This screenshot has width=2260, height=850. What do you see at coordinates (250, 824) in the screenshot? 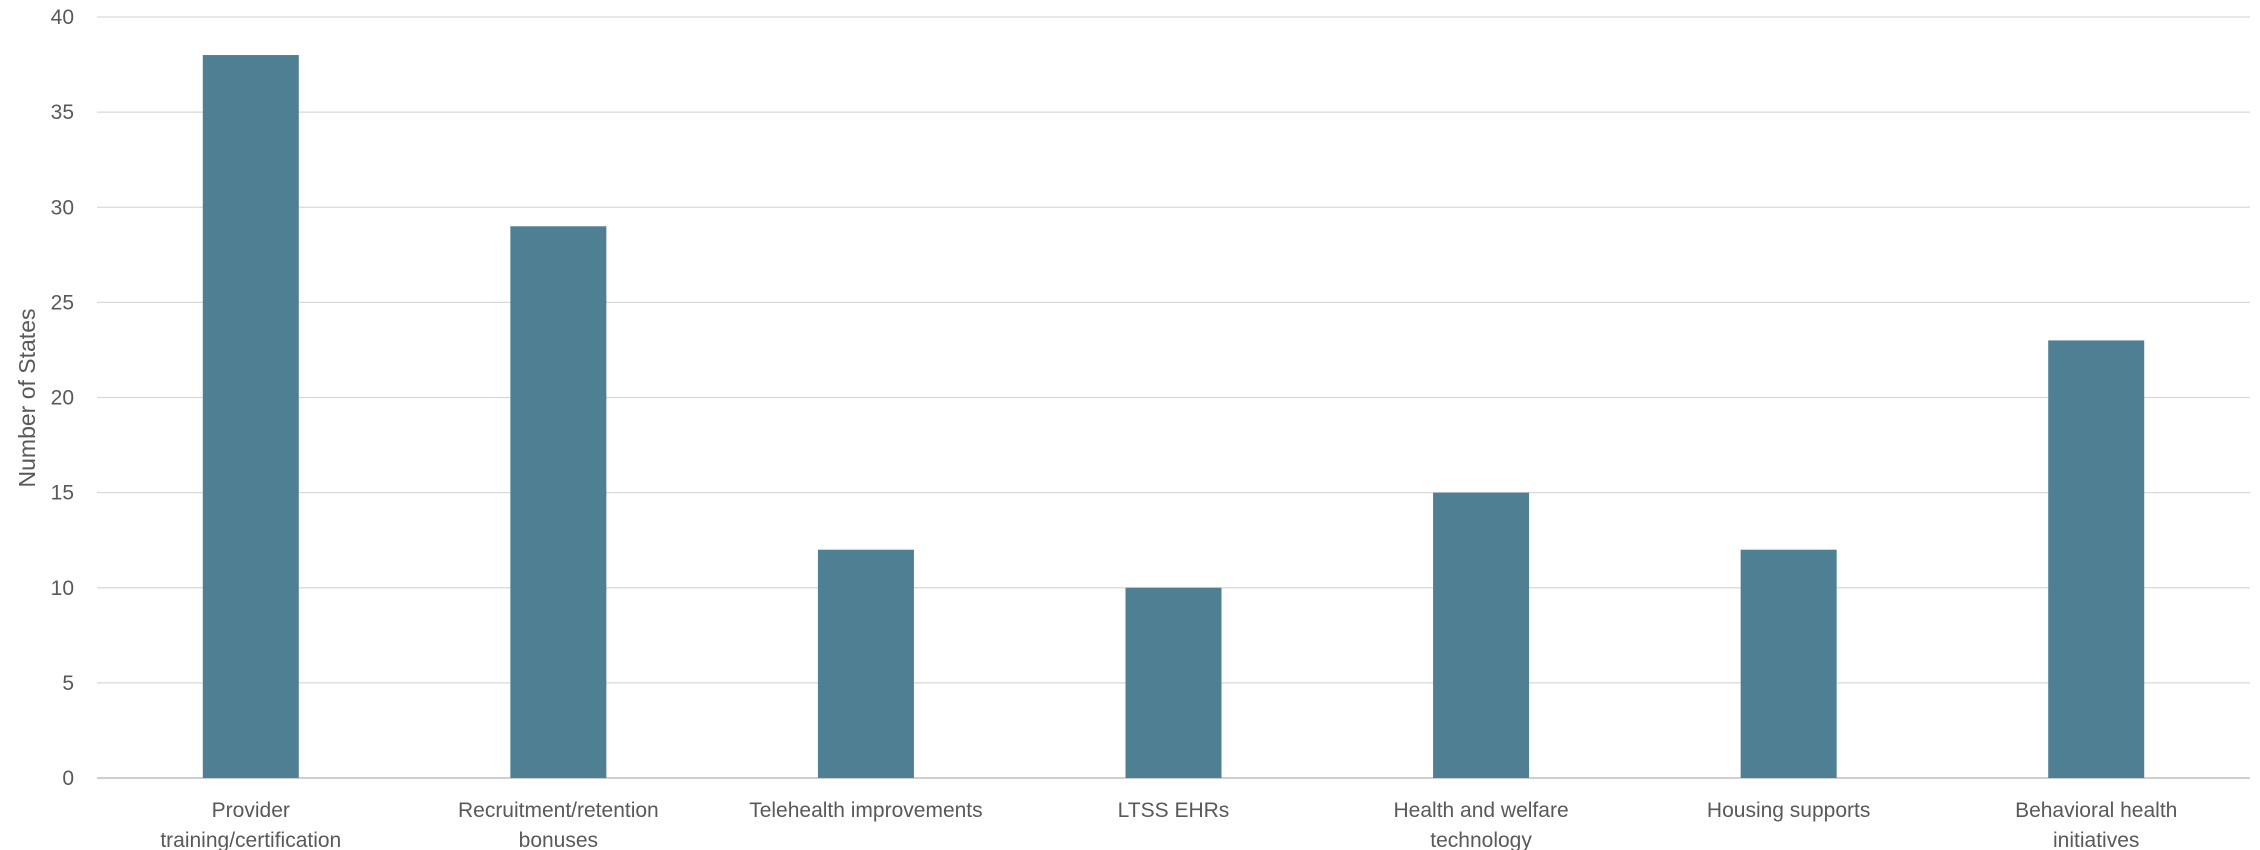
I see `x-category-label: Provider training/certification` at bounding box center [250, 824].